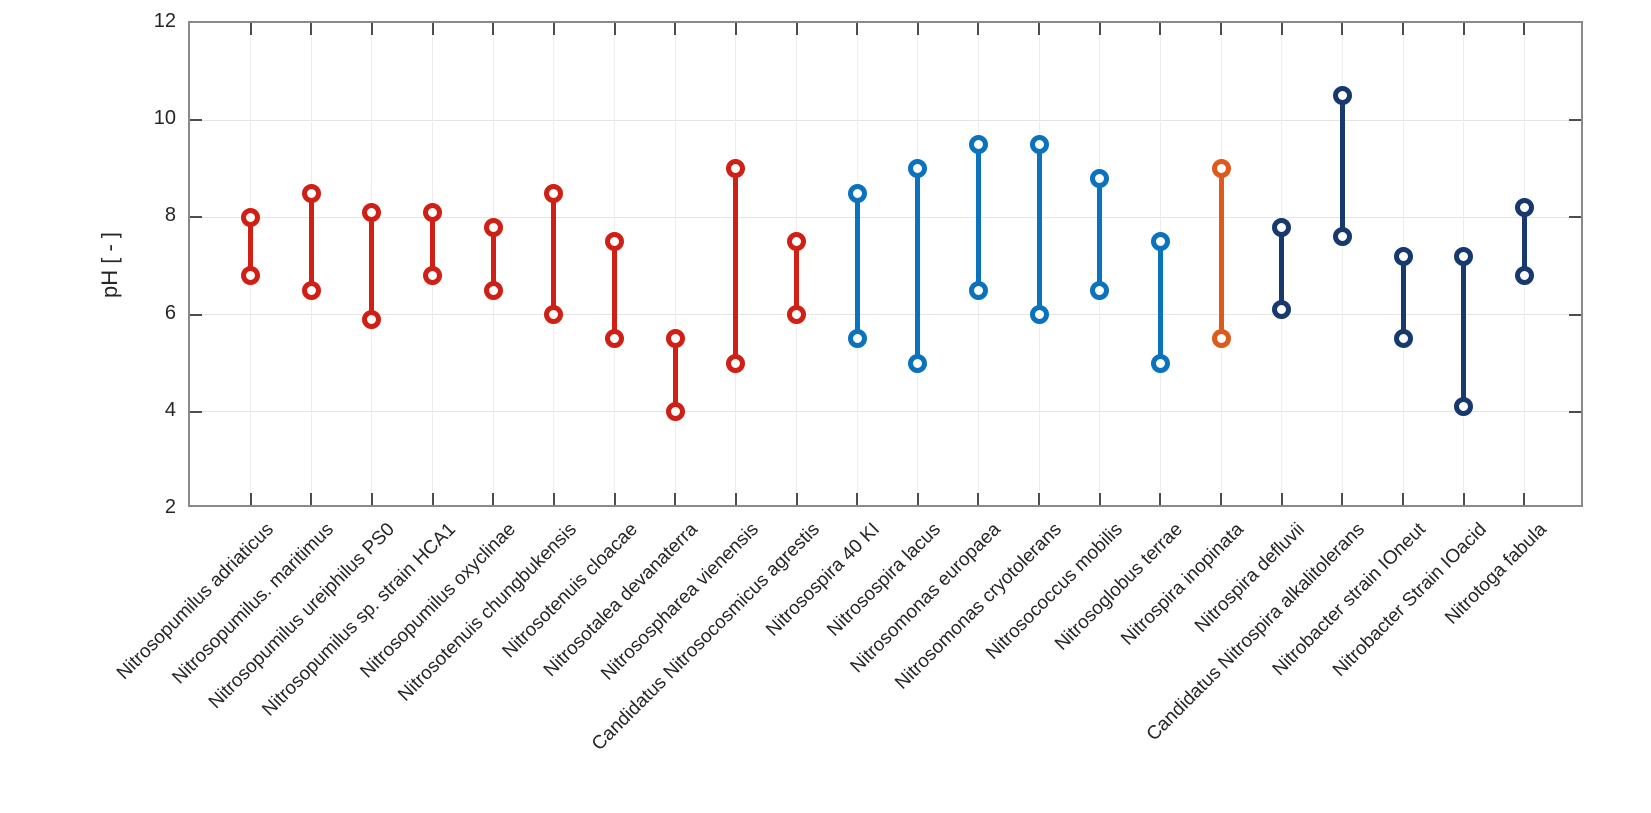 This screenshot has width=1651, height=813. Describe the element at coordinates (170, 409) in the screenshot. I see `y-tick-label: 4` at that location.